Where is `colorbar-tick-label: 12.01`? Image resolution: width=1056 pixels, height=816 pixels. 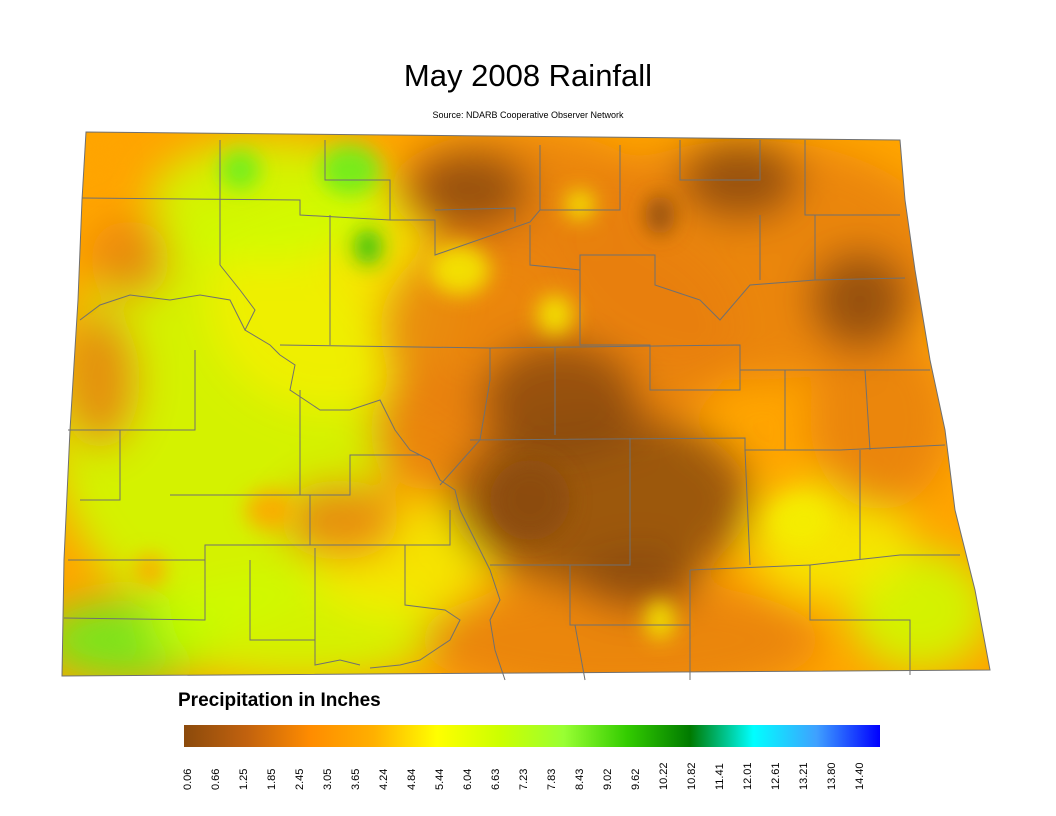 colorbar-tick-label: 12.01 is located at coordinates (748, 776).